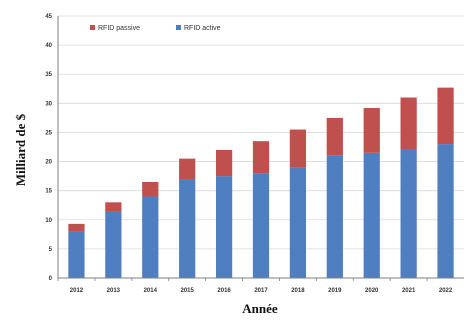 This screenshot has height=325, width=466. I want to click on x-tick-label: 2020, so click(372, 291).